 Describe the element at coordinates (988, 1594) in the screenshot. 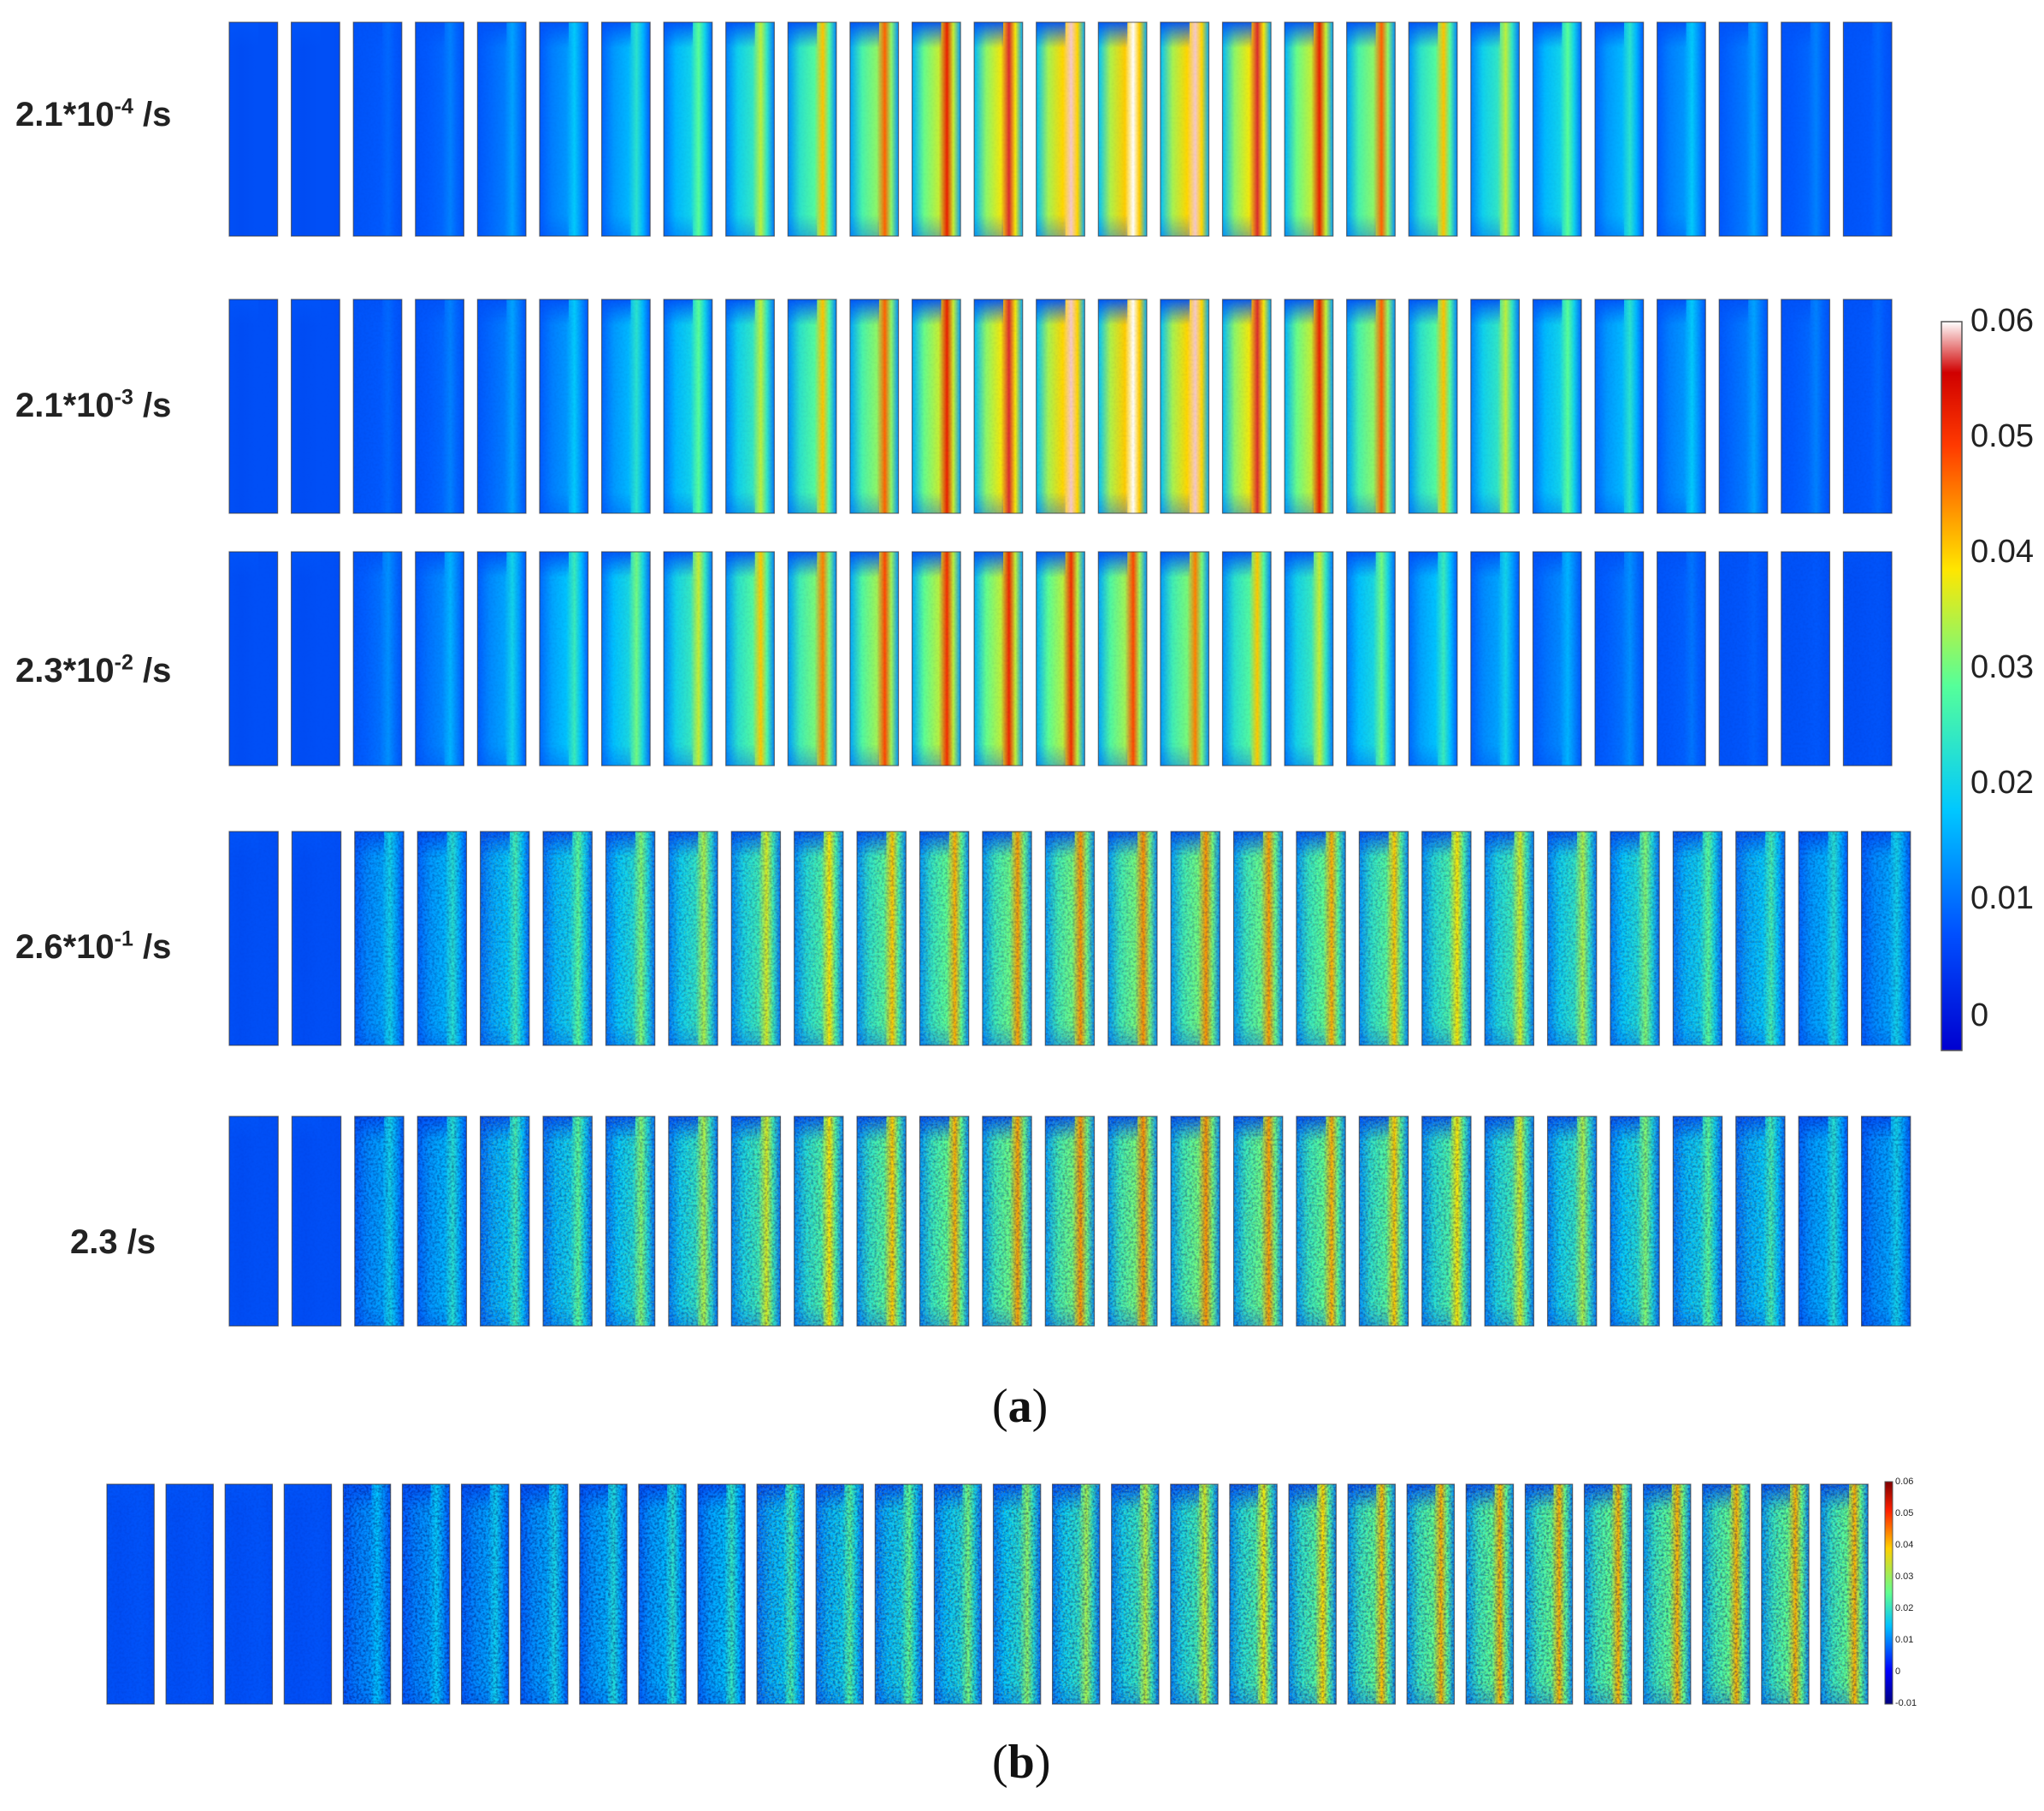

I see `panel-b-strain-maps` at that location.